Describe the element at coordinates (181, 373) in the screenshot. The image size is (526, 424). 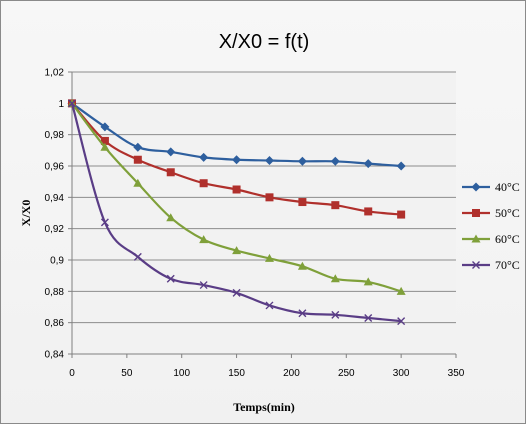
I see `x-tick-label: 100` at that location.